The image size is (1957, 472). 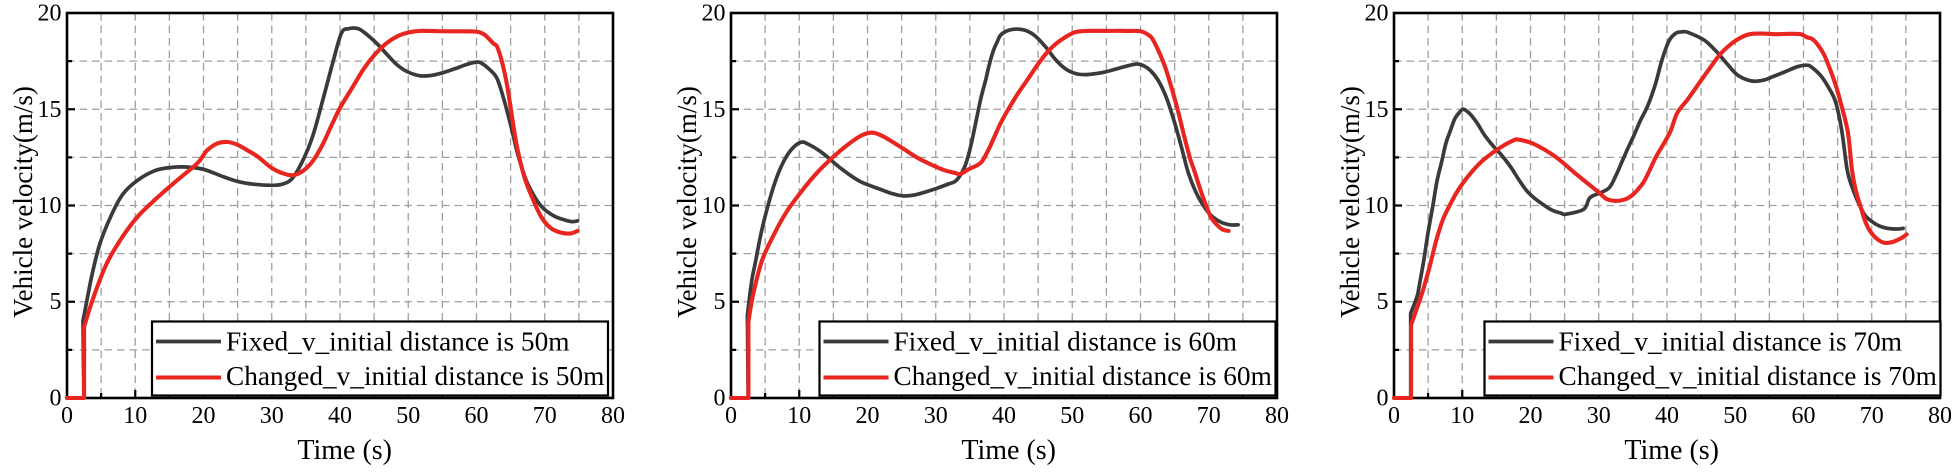 I want to click on svg-text:Fixed_v_initial distance is 70: Fixed_v_initial distance is 70m, so click(x=1730, y=342).